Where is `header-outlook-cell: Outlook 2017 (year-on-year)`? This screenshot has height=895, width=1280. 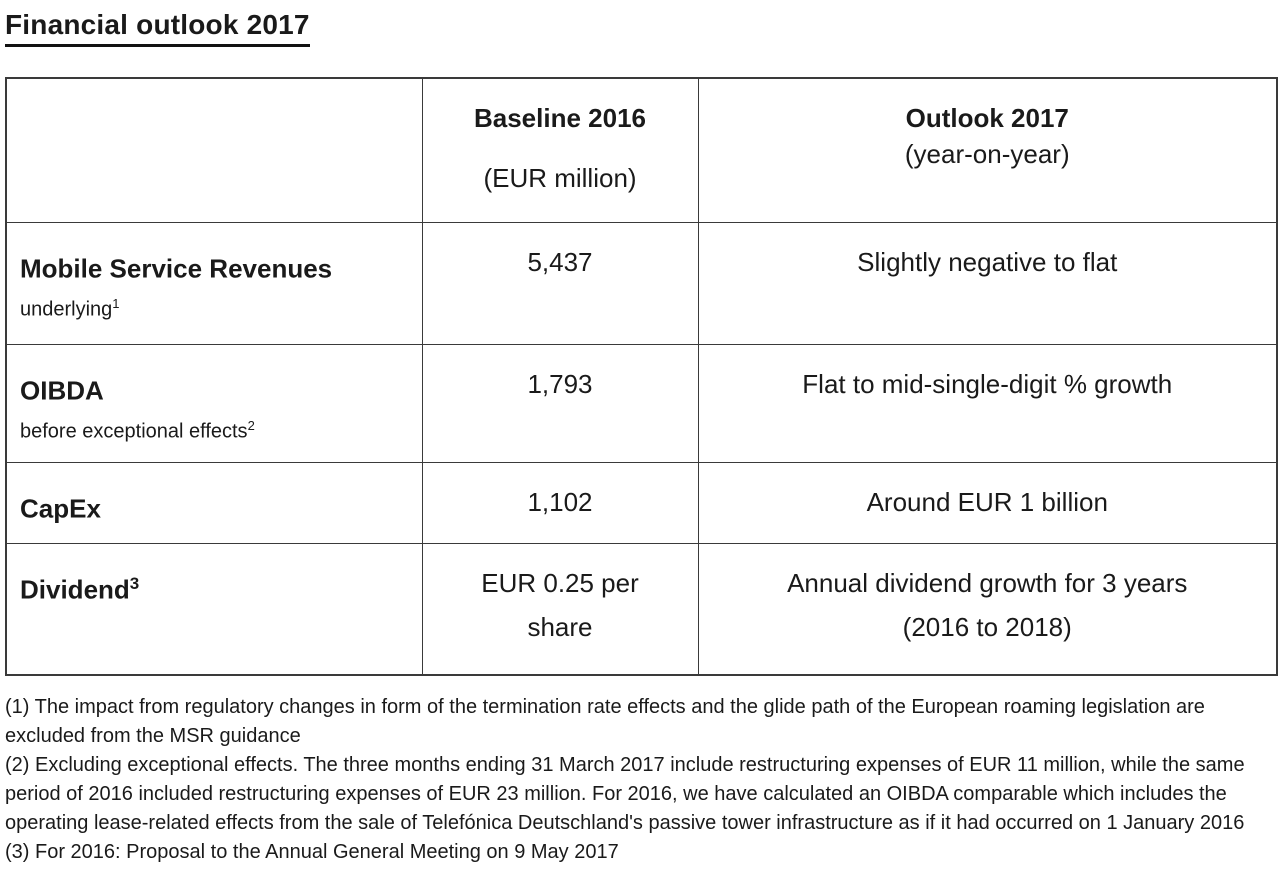
header-outlook-cell: Outlook 2017 (year-on-year) is located at coordinates (987, 150).